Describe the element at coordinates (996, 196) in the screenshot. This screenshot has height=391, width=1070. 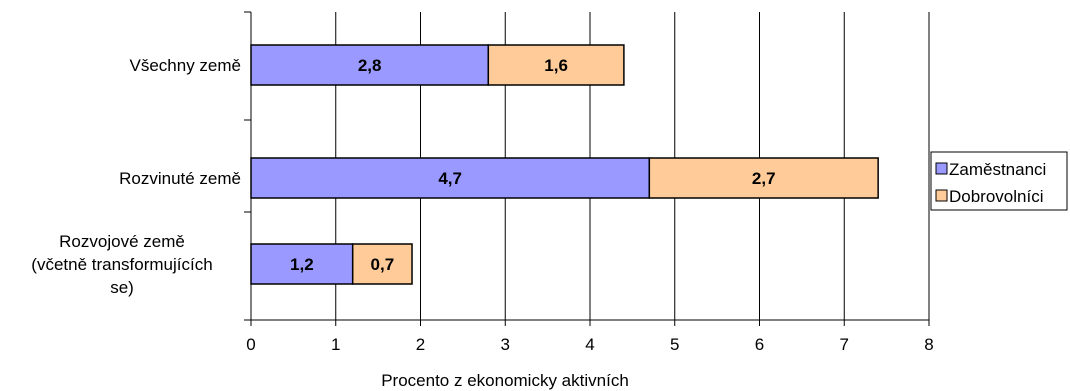
I see `legend-label: Dobrovolníci` at that location.